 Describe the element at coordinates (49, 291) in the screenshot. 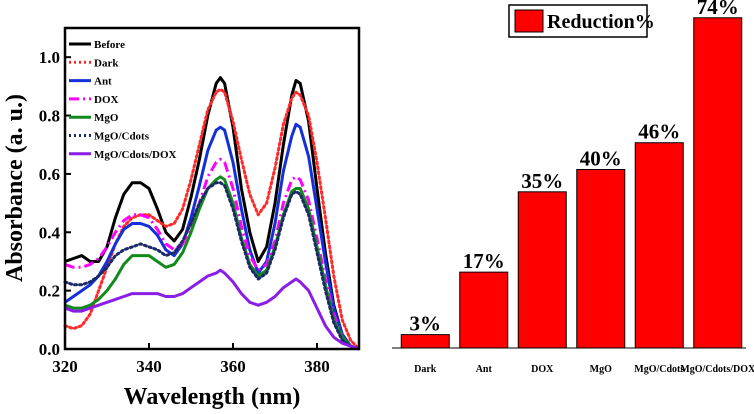

I see `y-tick-label: 0.2` at that location.